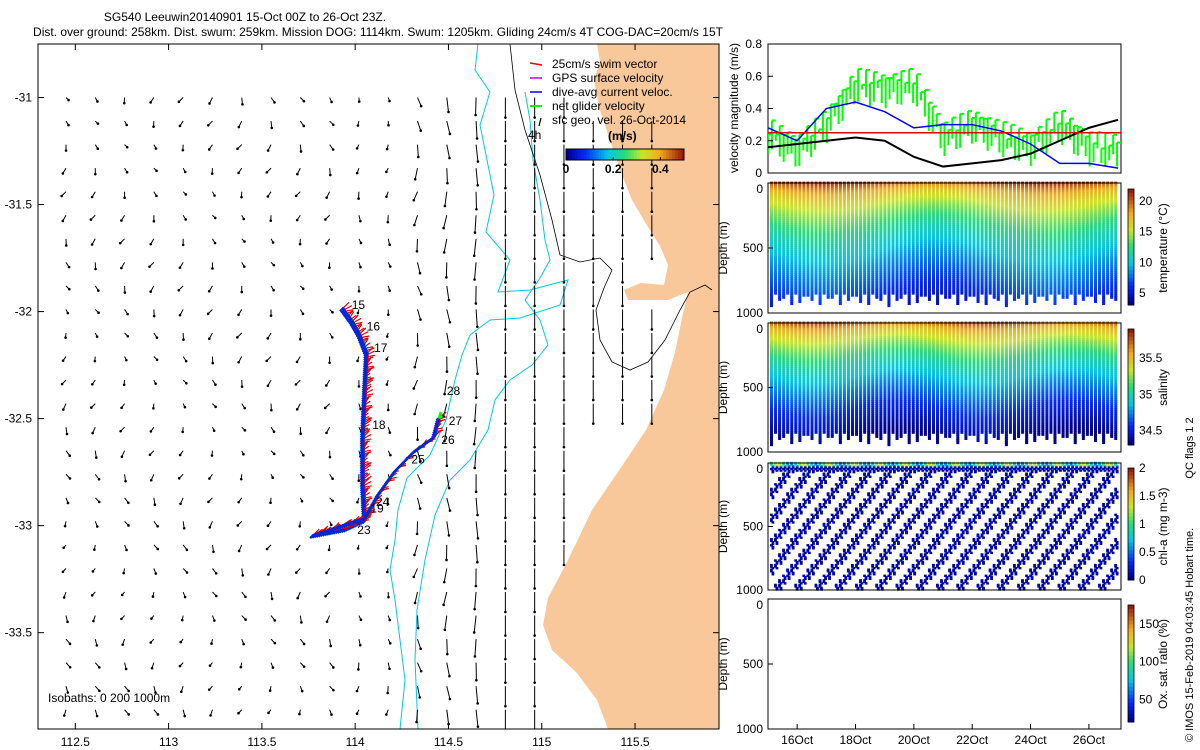 This screenshot has width=1200, height=750. I want to click on isobaths-note: Isobaths: 0 200 1000m, so click(109, 698).